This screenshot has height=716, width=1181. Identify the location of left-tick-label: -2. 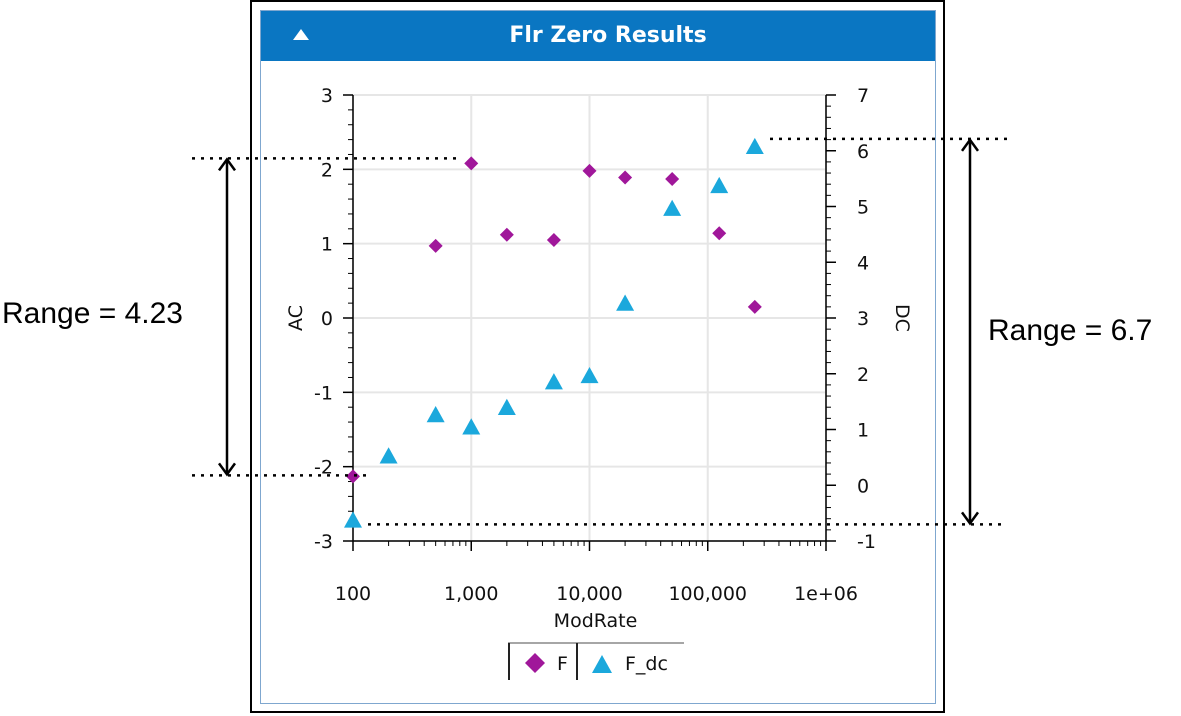
(323, 468).